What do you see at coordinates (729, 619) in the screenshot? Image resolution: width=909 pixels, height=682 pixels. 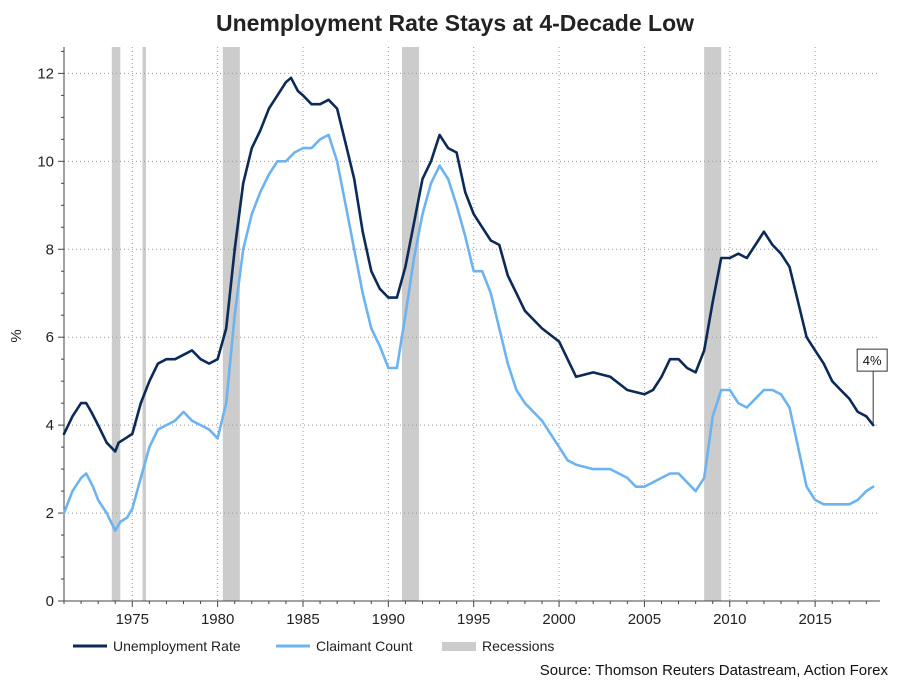 I see `x-tick-label: 2010` at bounding box center [729, 619].